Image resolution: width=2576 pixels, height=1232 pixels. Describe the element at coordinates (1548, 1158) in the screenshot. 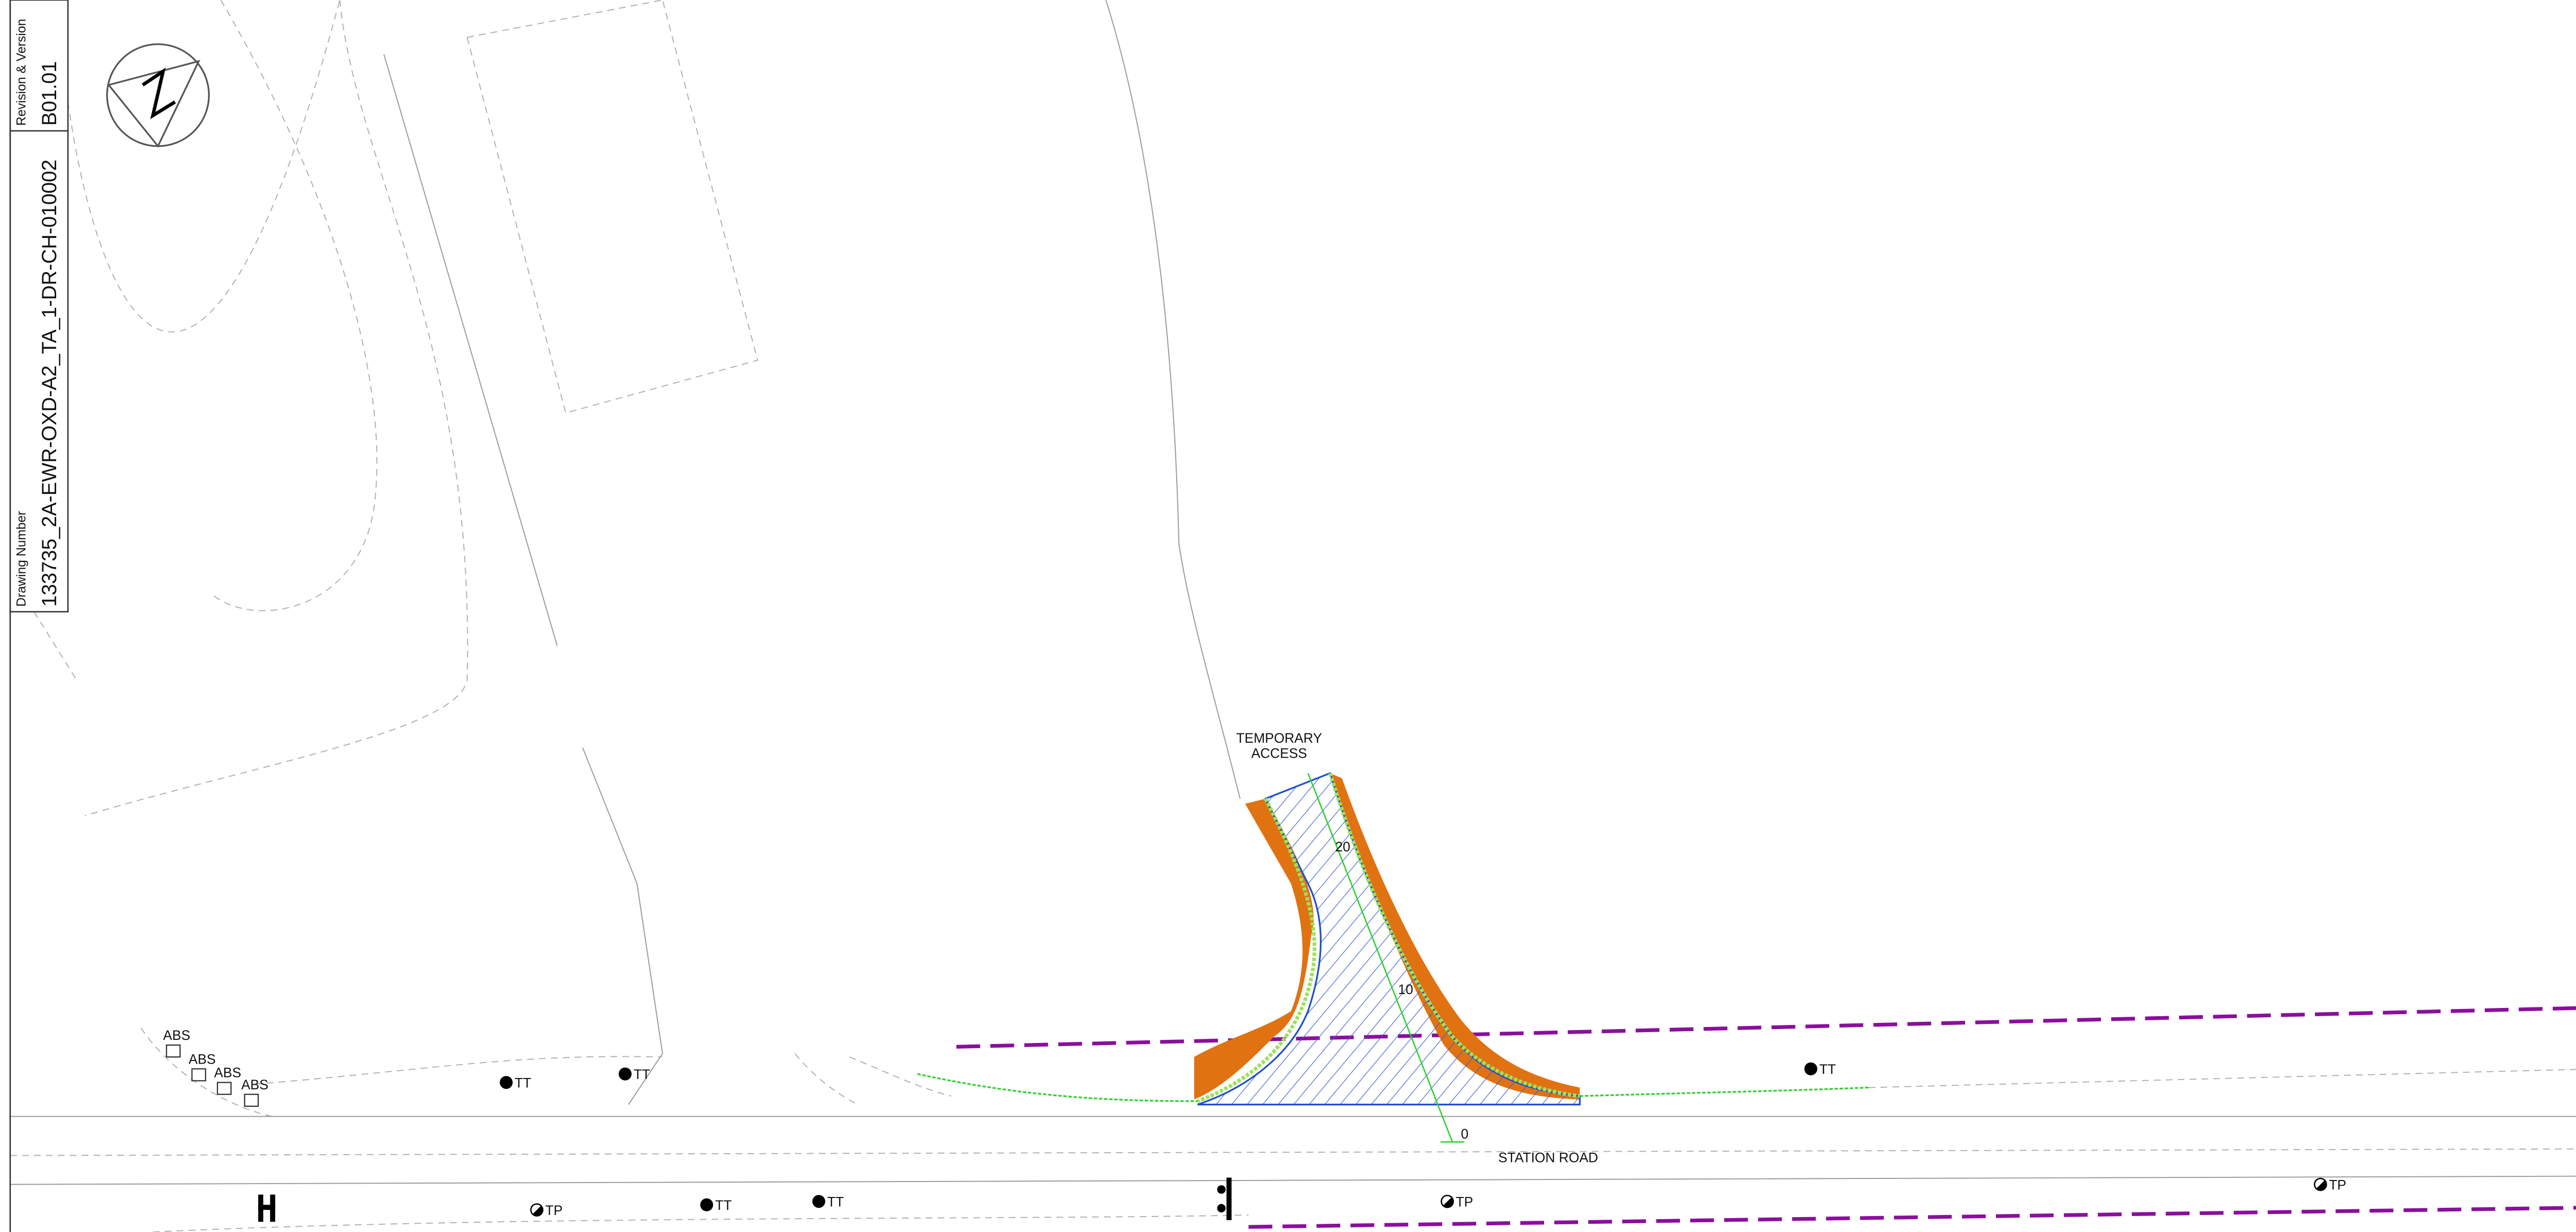

I see `road-name: STATION ROAD` at that location.